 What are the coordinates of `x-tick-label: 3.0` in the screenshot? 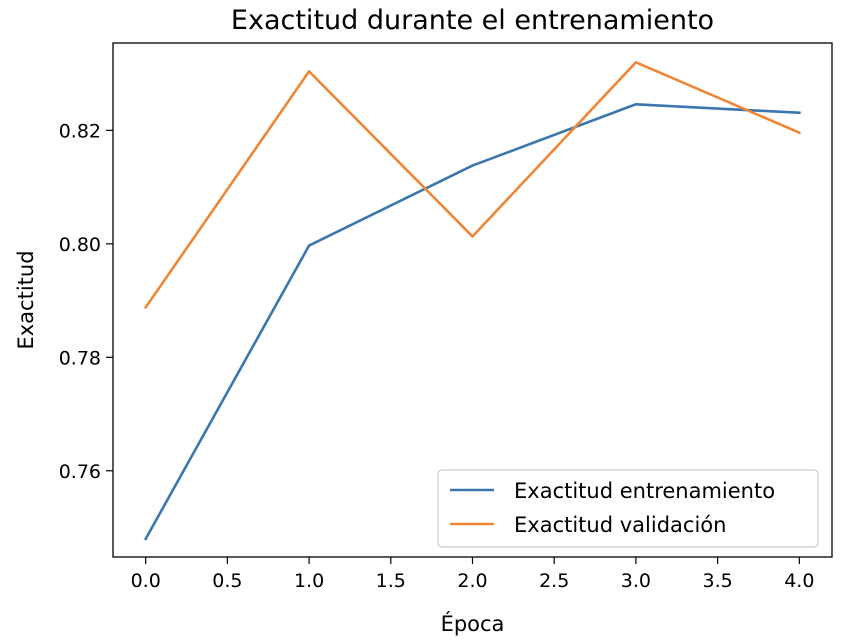 It's located at (636, 581).